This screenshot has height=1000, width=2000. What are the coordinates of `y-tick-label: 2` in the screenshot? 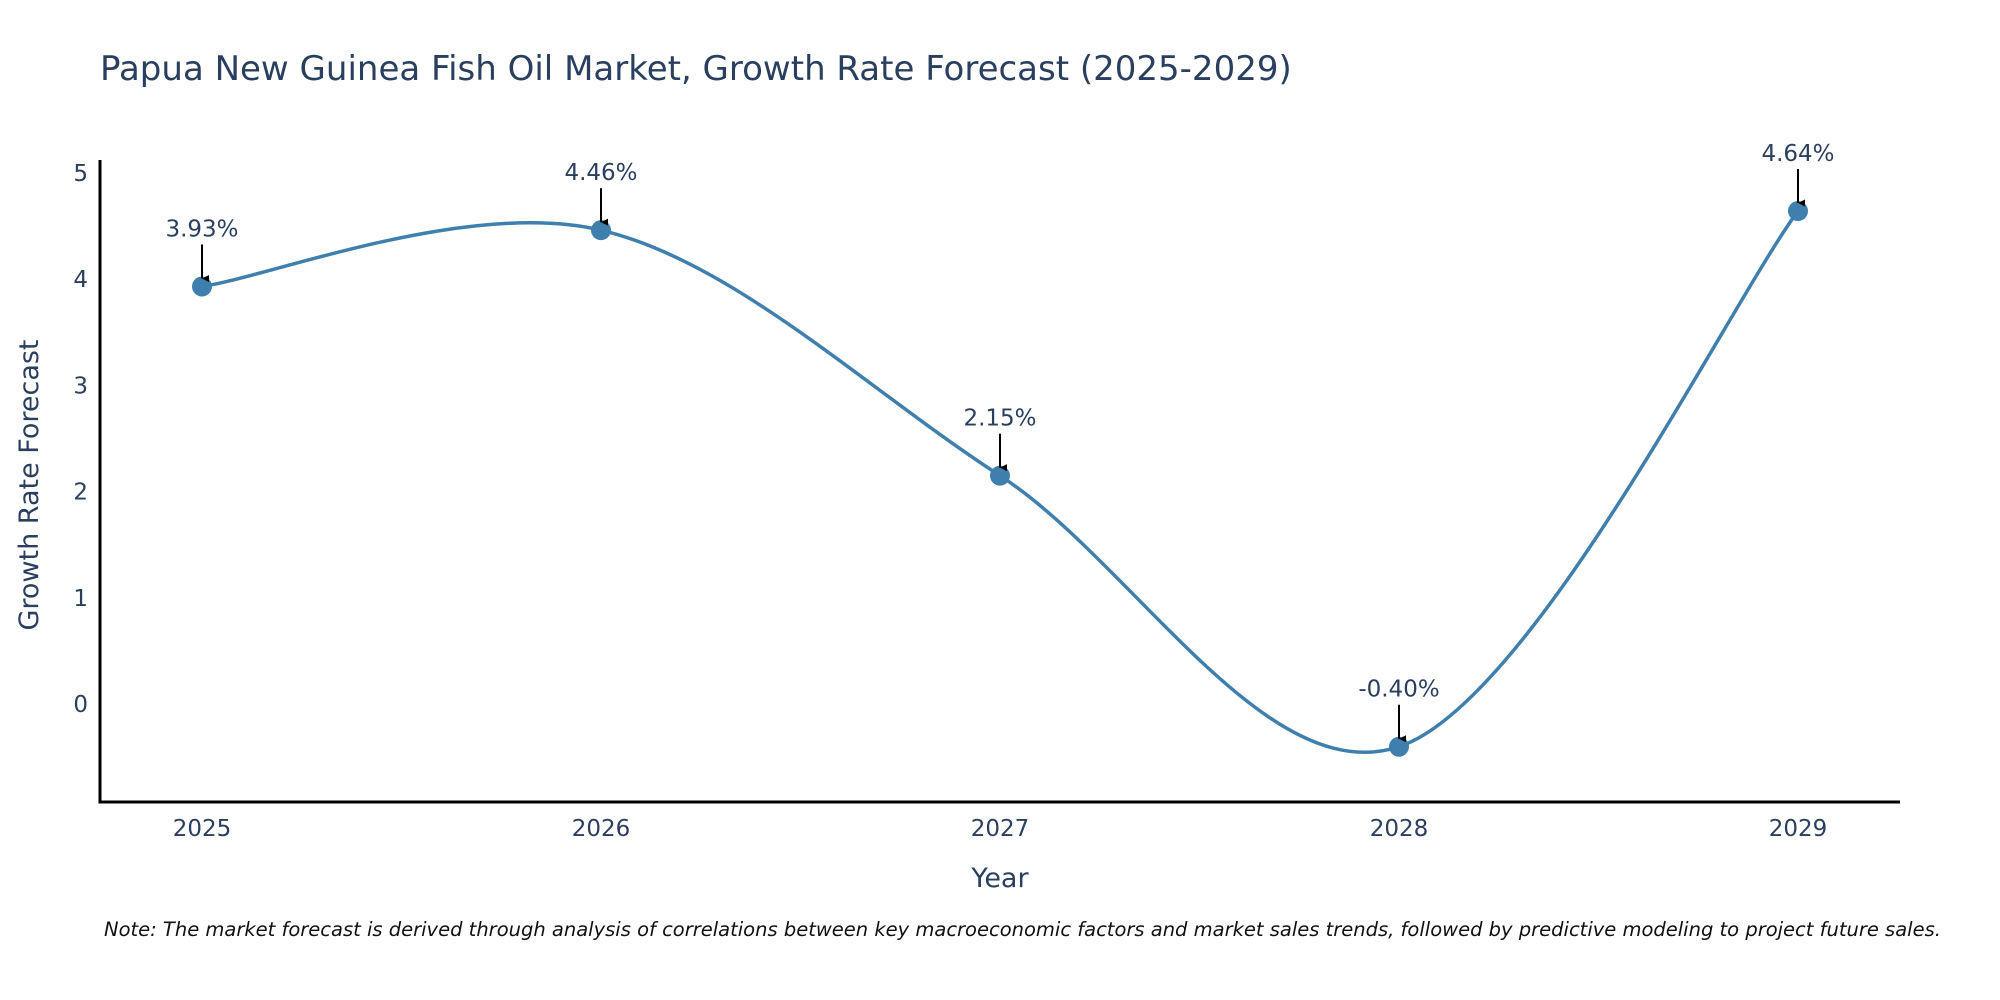 It's located at (80, 493).